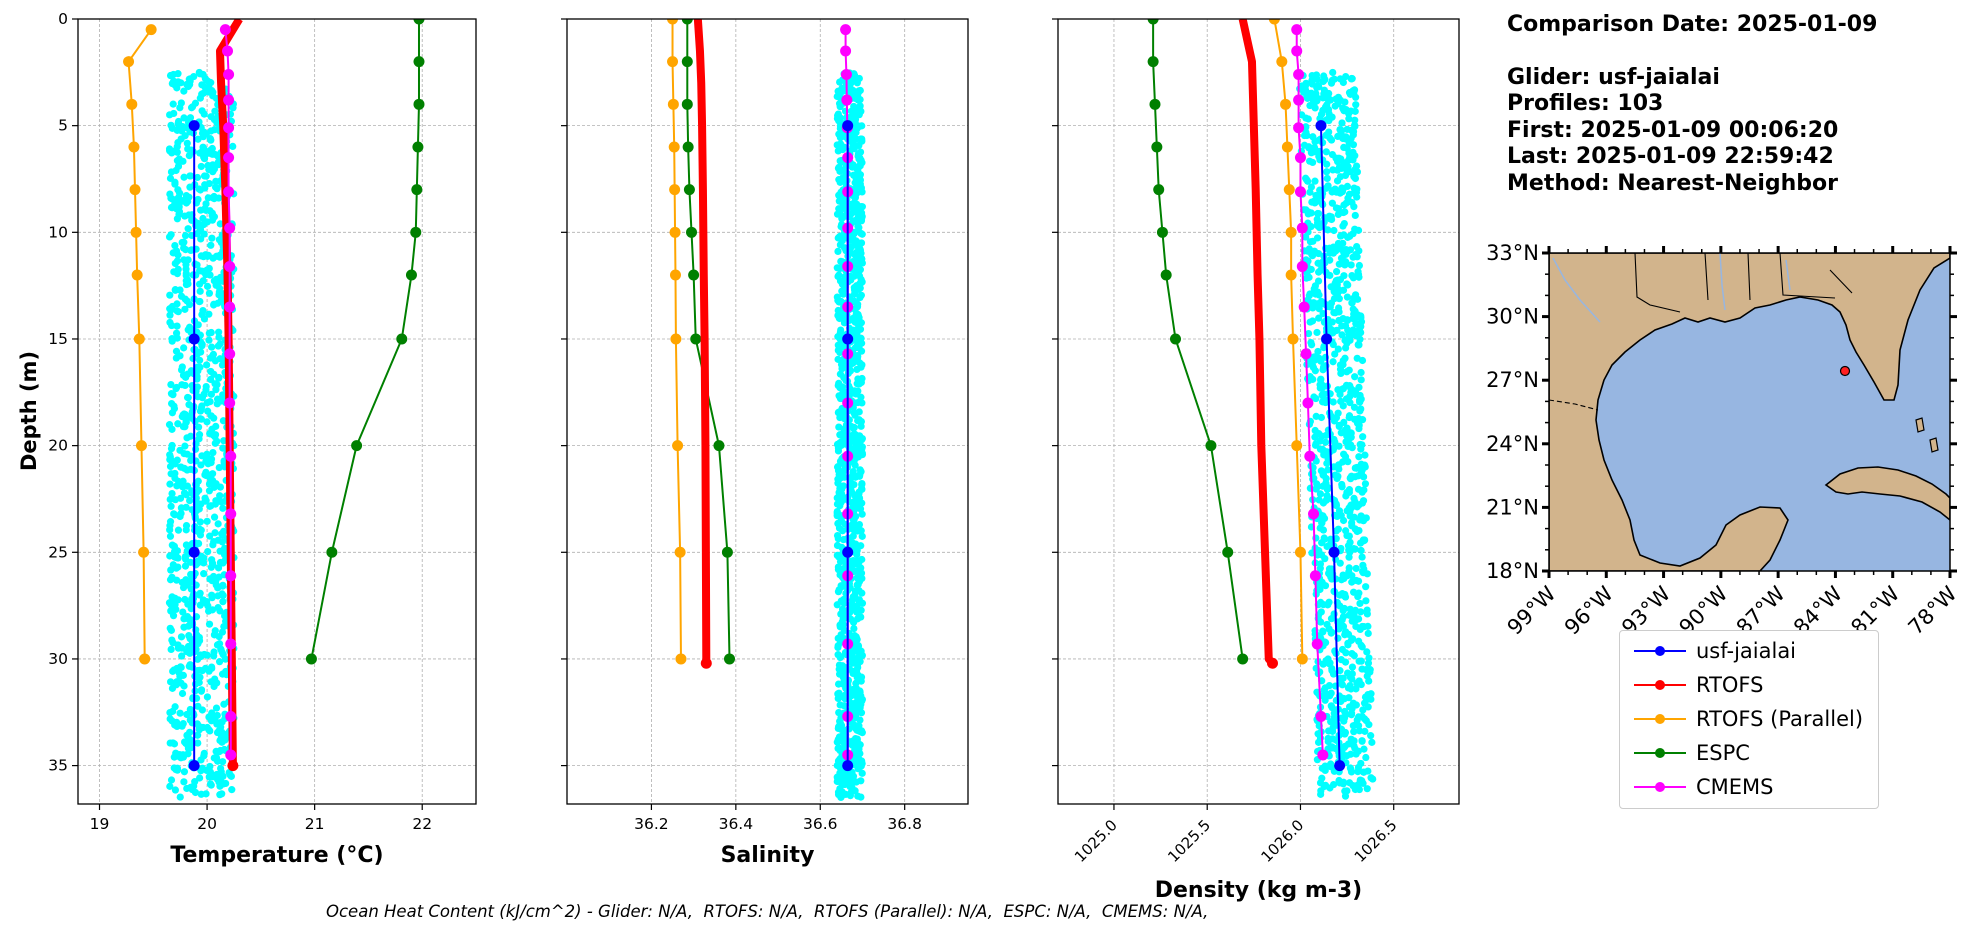 This screenshot has width=1987, height=934. I want to click on first-time: First: 2025-01-09 00:06:20, so click(1673, 130).